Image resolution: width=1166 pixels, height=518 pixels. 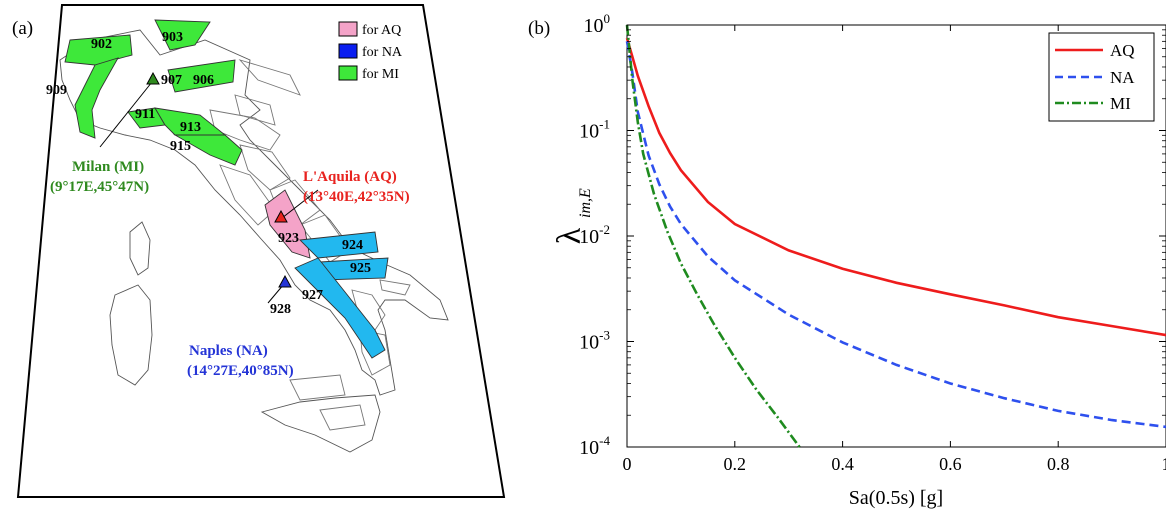 I want to click on y-axis-subscript: im,E, so click(x=585, y=203).